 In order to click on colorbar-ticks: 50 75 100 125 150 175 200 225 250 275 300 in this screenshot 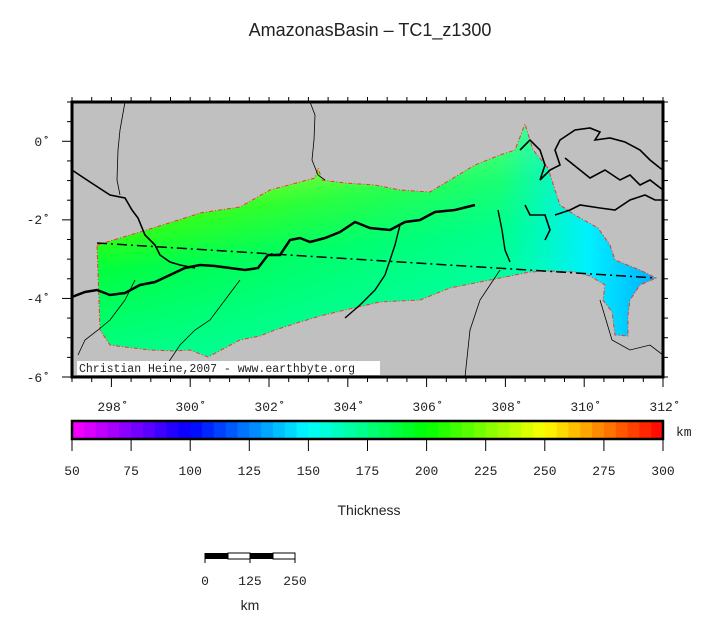, I will do `click(369, 459)`.